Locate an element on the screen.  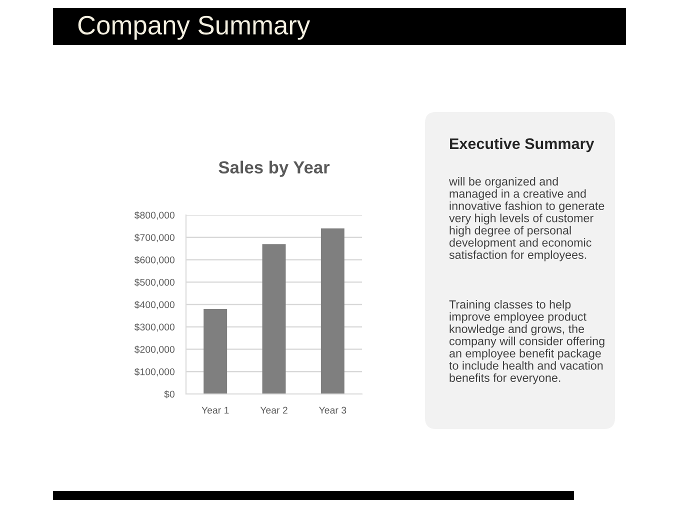
y-tick-label: $400,000 is located at coordinates (154, 305).